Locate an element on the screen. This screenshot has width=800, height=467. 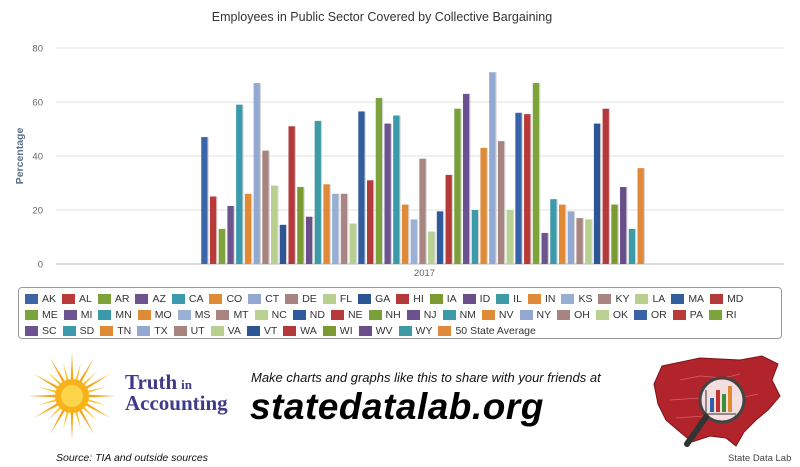
legend-item-nm: NM is located at coordinates (459, 314).